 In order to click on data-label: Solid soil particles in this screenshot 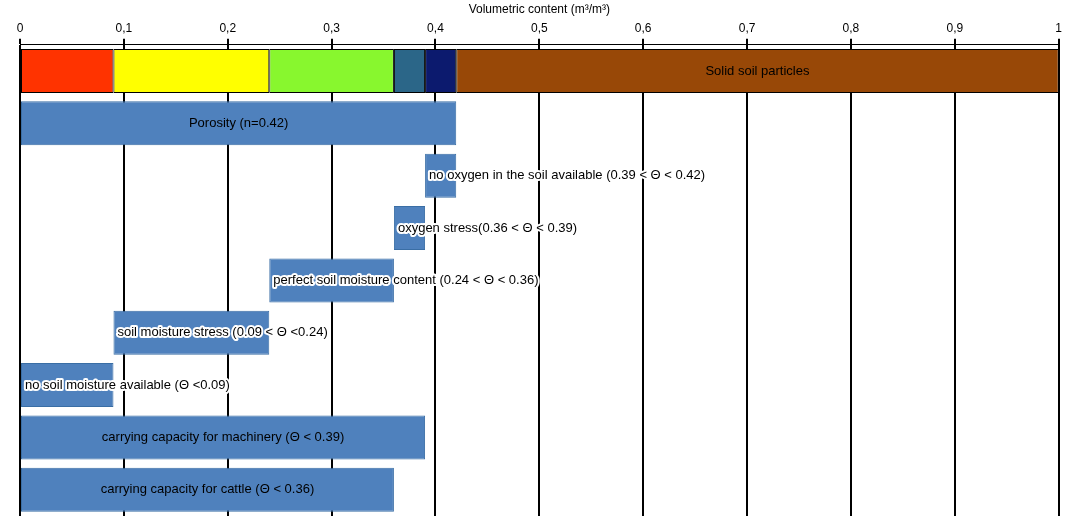, I will do `click(757, 70)`.